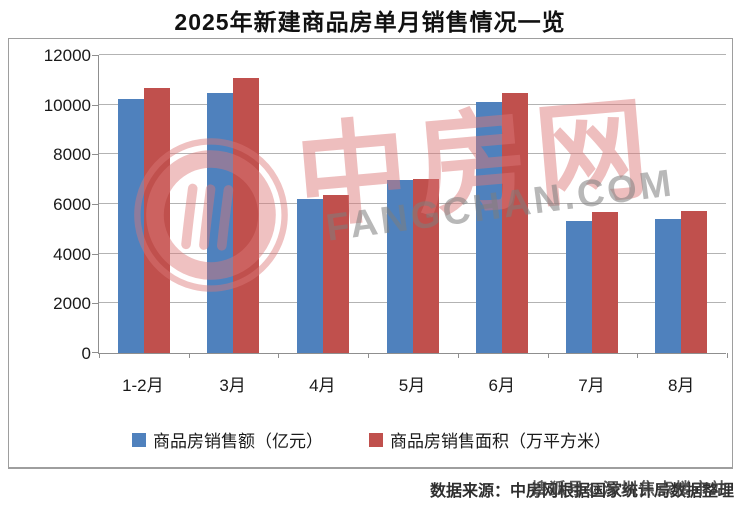 The width and height of the screenshot is (740, 507). Describe the element at coordinates (67, 55) in the screenshot. I see `y-tick-label: 12000` at that location.